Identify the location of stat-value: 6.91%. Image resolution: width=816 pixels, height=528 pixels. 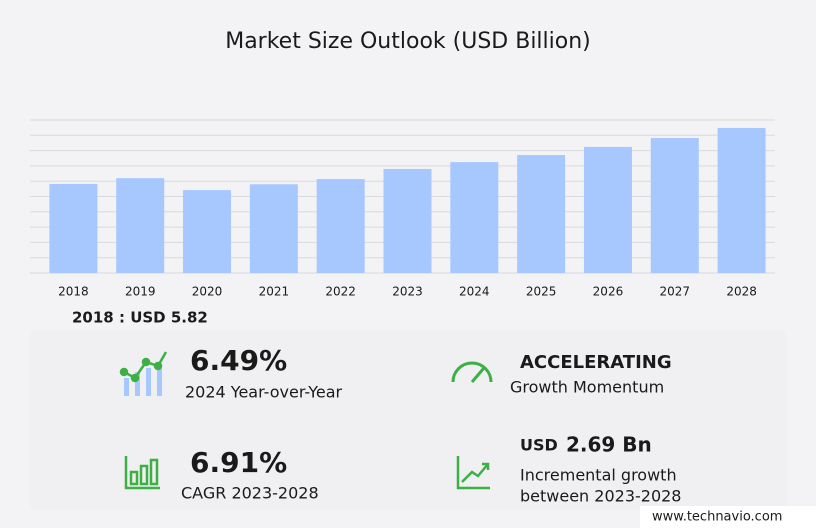
(238, 462).